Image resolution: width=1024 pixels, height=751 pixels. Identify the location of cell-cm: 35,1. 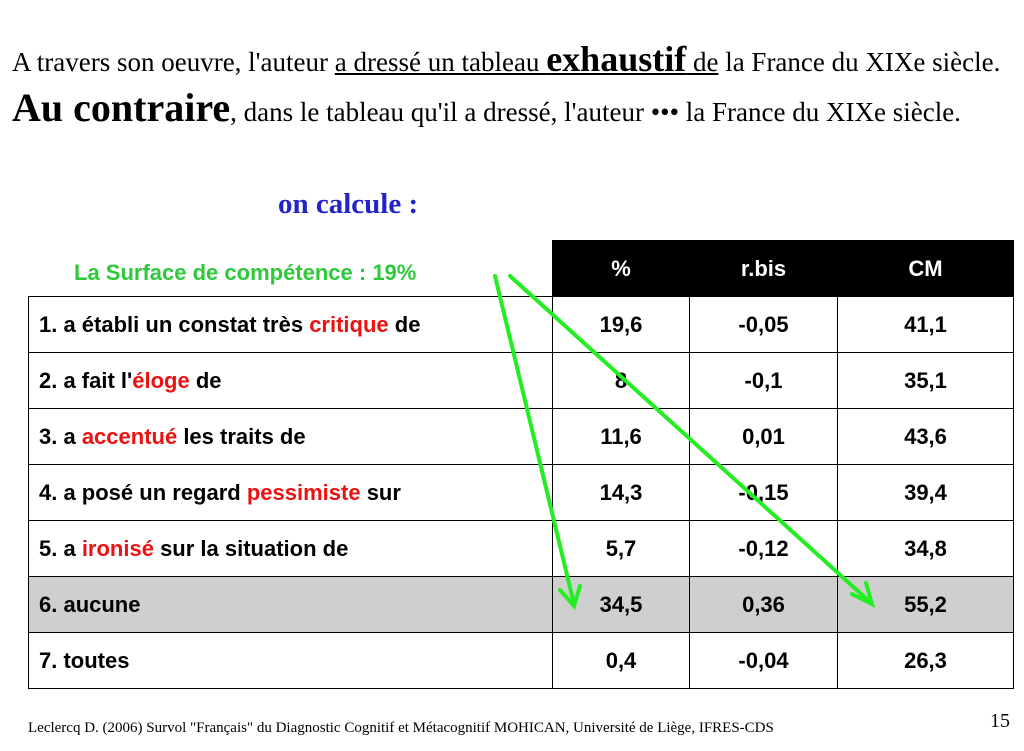
(925, 380).